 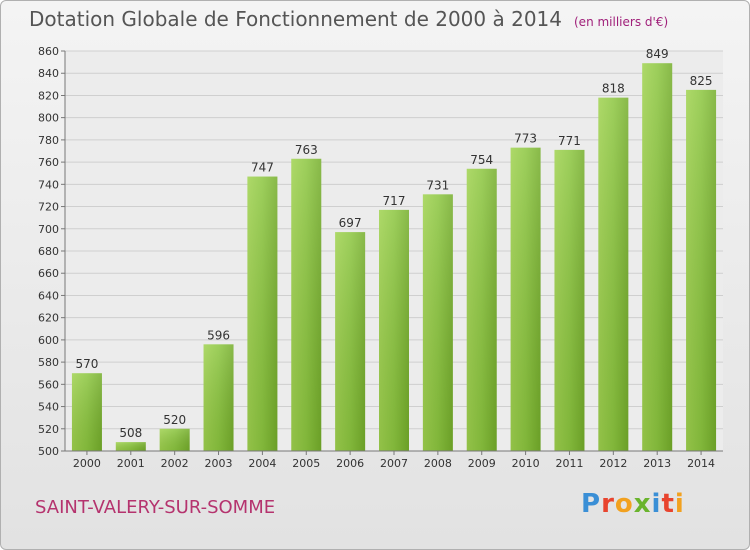 I want to click on value-label-2000: 570, so click(x=86, y=364).